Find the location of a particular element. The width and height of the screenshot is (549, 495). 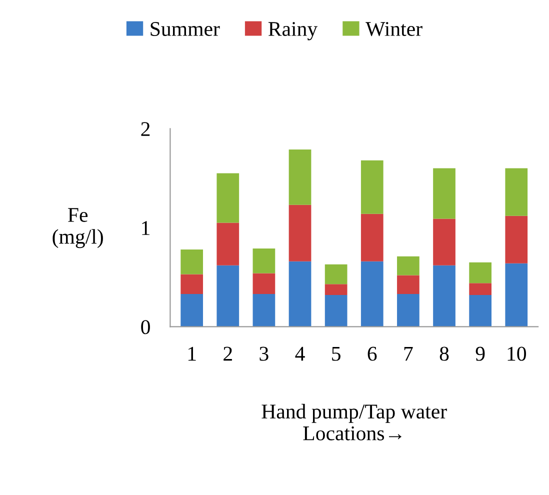

y-tick-label: 0 is located at coordinates (145, 327).